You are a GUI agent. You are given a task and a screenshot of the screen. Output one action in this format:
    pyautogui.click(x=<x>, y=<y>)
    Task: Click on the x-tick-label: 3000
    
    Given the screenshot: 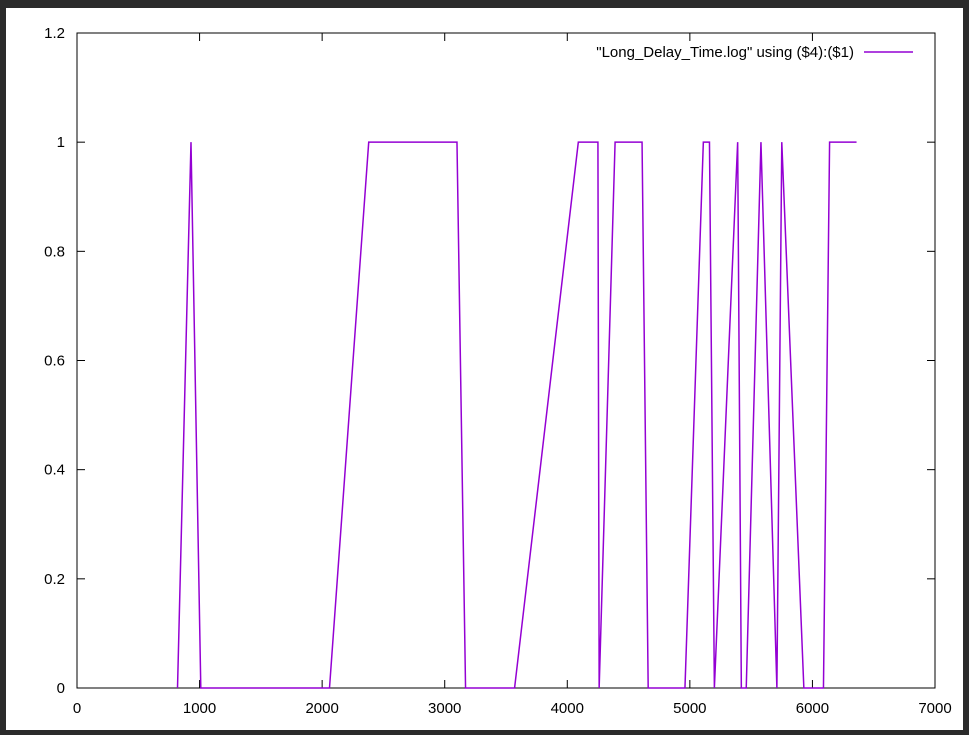 What is the action you would take?
    pyautogui.click(x=444, y=708)
    